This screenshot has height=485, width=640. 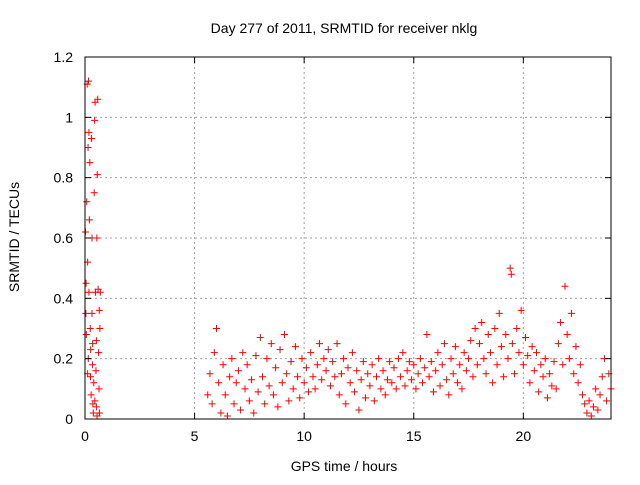 What do you see at coordinates (524, 436) in the screenshot?
I see `x-tick-label: 20` at bounding box center [524, 436].